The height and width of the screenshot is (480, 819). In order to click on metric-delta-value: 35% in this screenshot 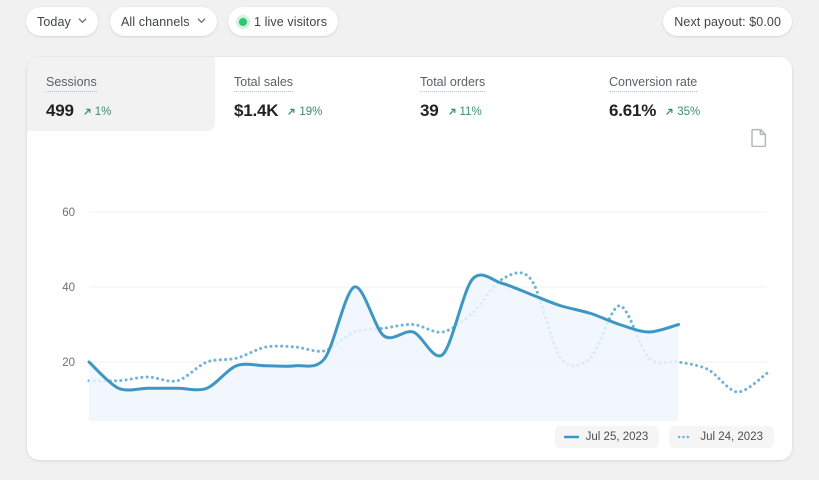, I will do `click(689, 111)`.